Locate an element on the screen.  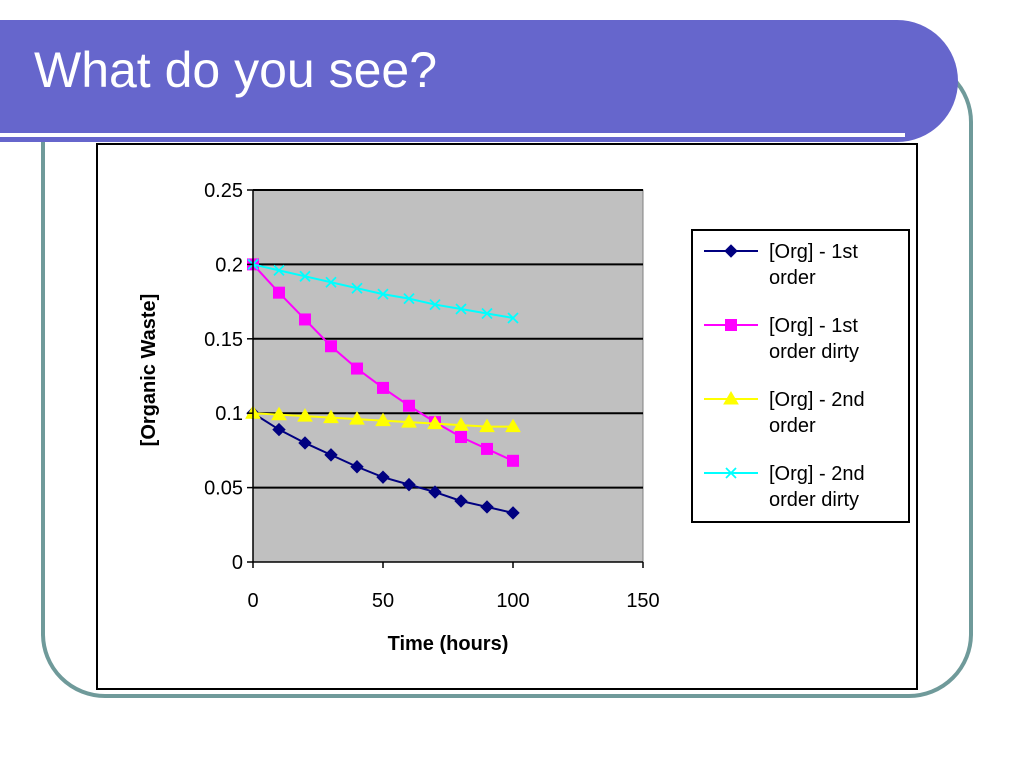
legend-item-3: [Org] - 2nd order is located at coordinates (784, 413).